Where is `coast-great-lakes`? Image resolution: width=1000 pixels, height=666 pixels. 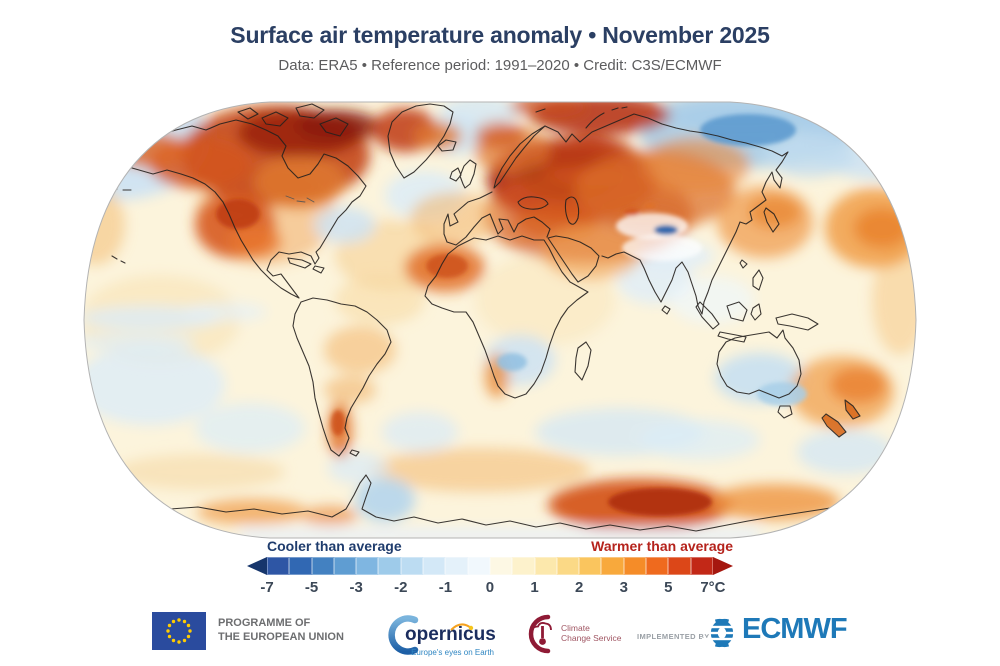 coast-great-lakes is located at coordinates (300, 199).